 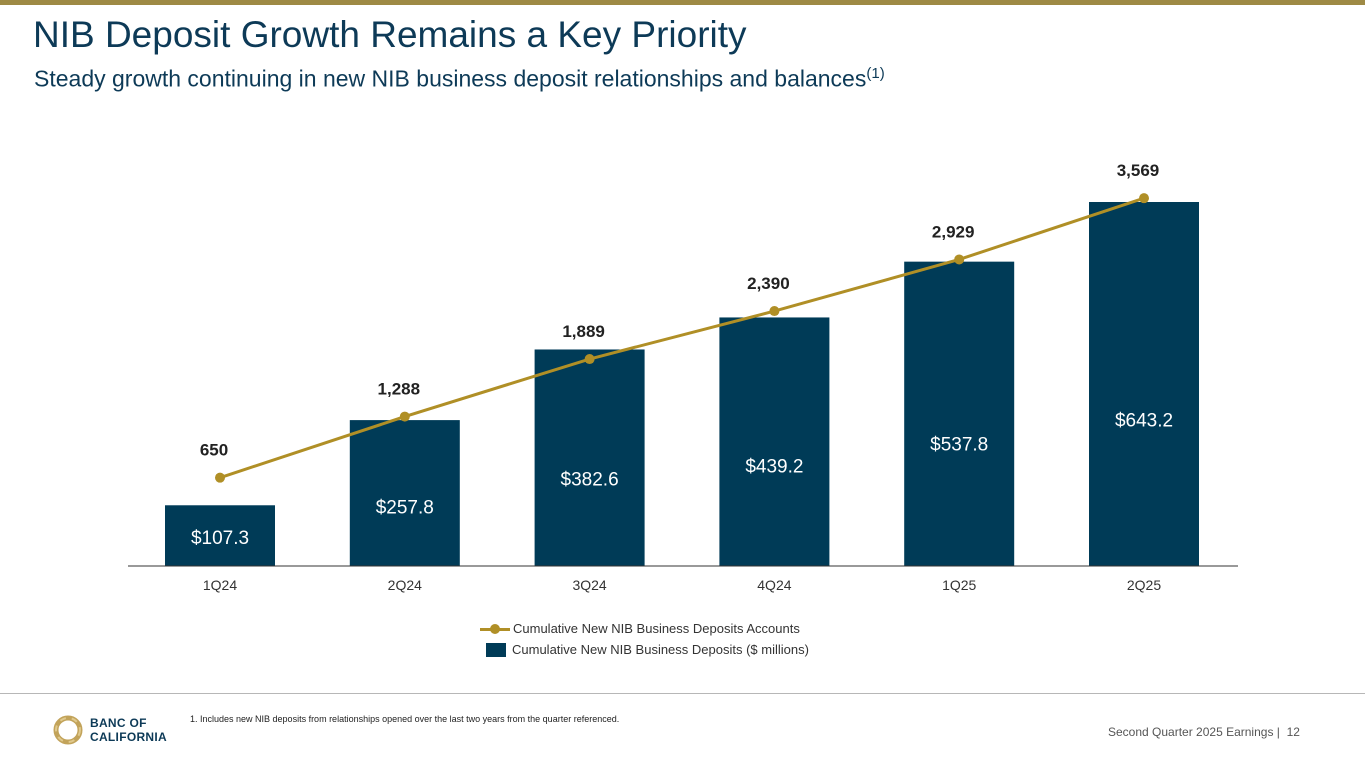 I want to click on bar-value-label: $382.6, so click(x=590, y=479).